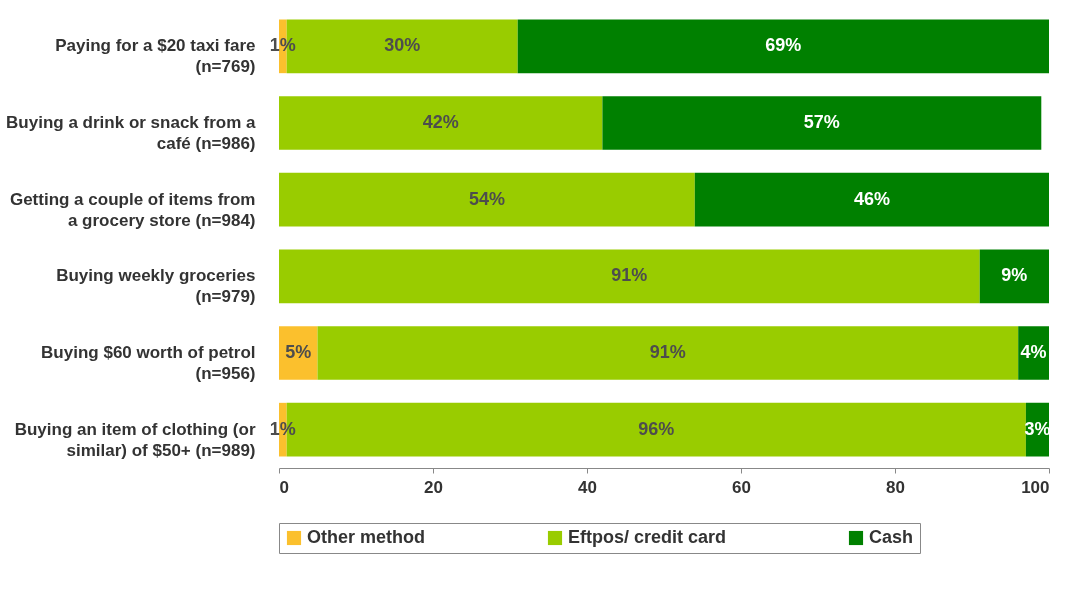  What do you see at coordinates (895, 487) in the screenshot?
I see `x-tick-label: 80` at bounding box center [895, 487].